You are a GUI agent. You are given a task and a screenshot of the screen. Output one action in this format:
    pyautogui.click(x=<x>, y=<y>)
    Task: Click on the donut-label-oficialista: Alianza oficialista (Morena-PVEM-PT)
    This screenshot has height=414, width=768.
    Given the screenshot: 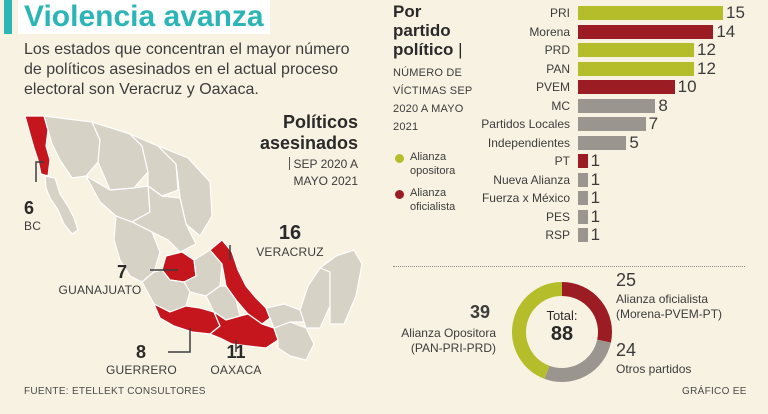 What is the action you would take?
    pyautogui.click(x=669, y=307)
    